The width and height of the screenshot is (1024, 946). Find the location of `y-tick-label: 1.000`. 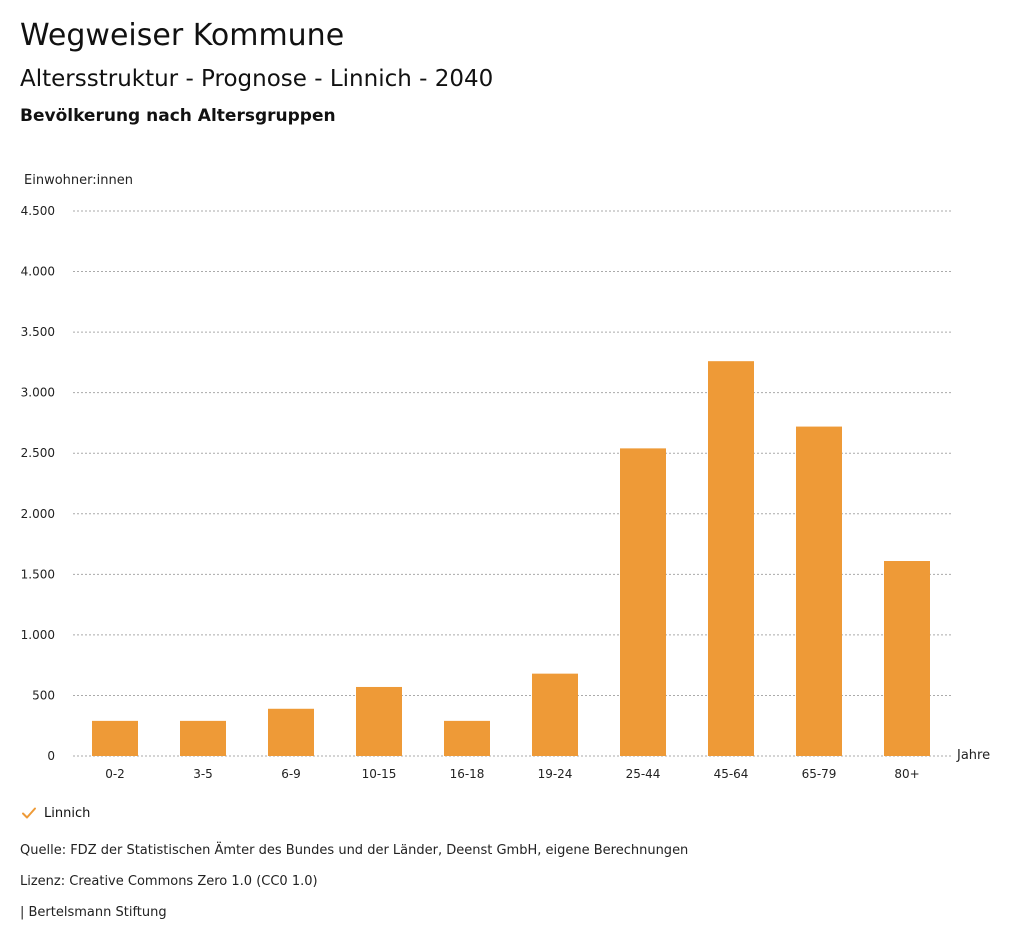

y-tick-label: 1.000 is located at coordinates (38, 635).